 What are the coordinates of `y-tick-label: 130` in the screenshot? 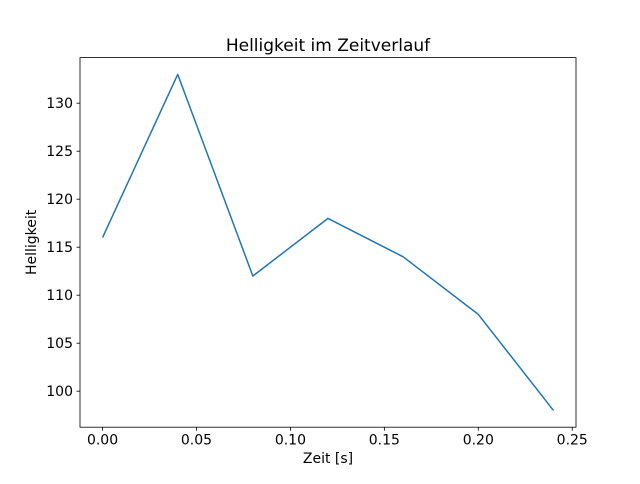 It's located at (59, 104).